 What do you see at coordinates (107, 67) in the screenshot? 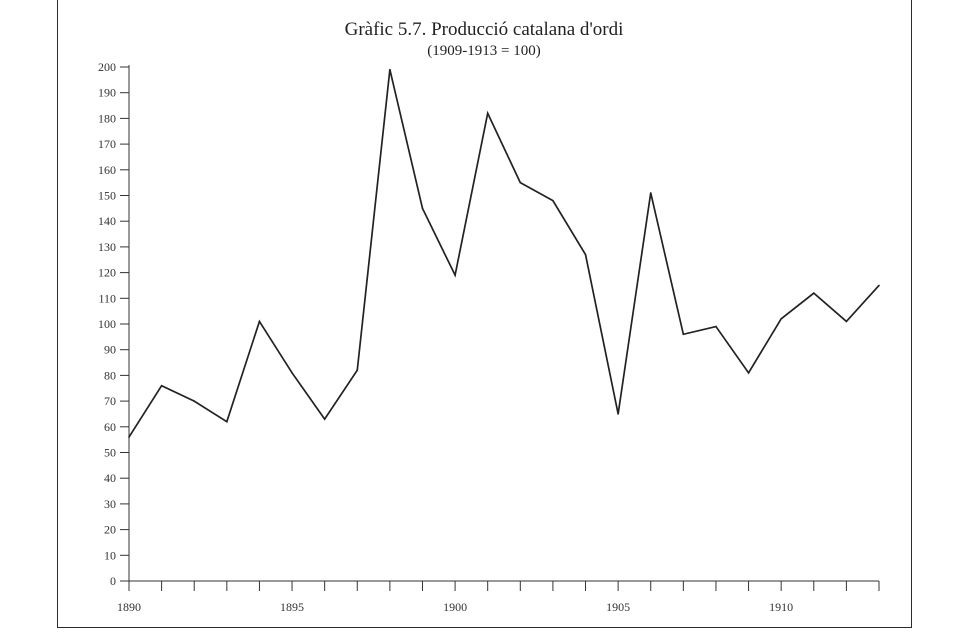
I see `y-tick-label: 200` at bounding box center [107, 67].